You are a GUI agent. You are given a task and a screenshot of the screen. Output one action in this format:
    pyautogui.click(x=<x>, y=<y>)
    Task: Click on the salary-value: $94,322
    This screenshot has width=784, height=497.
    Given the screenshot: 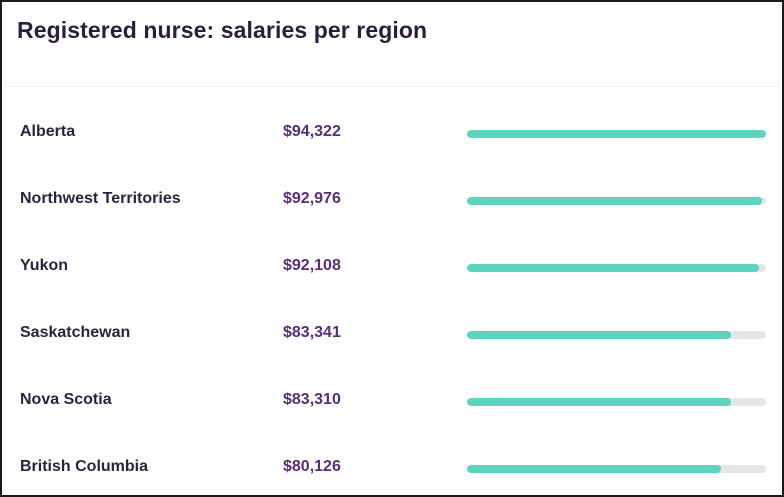 What is the action you would take?
    pyautogui.click(x=312, y=131)
    